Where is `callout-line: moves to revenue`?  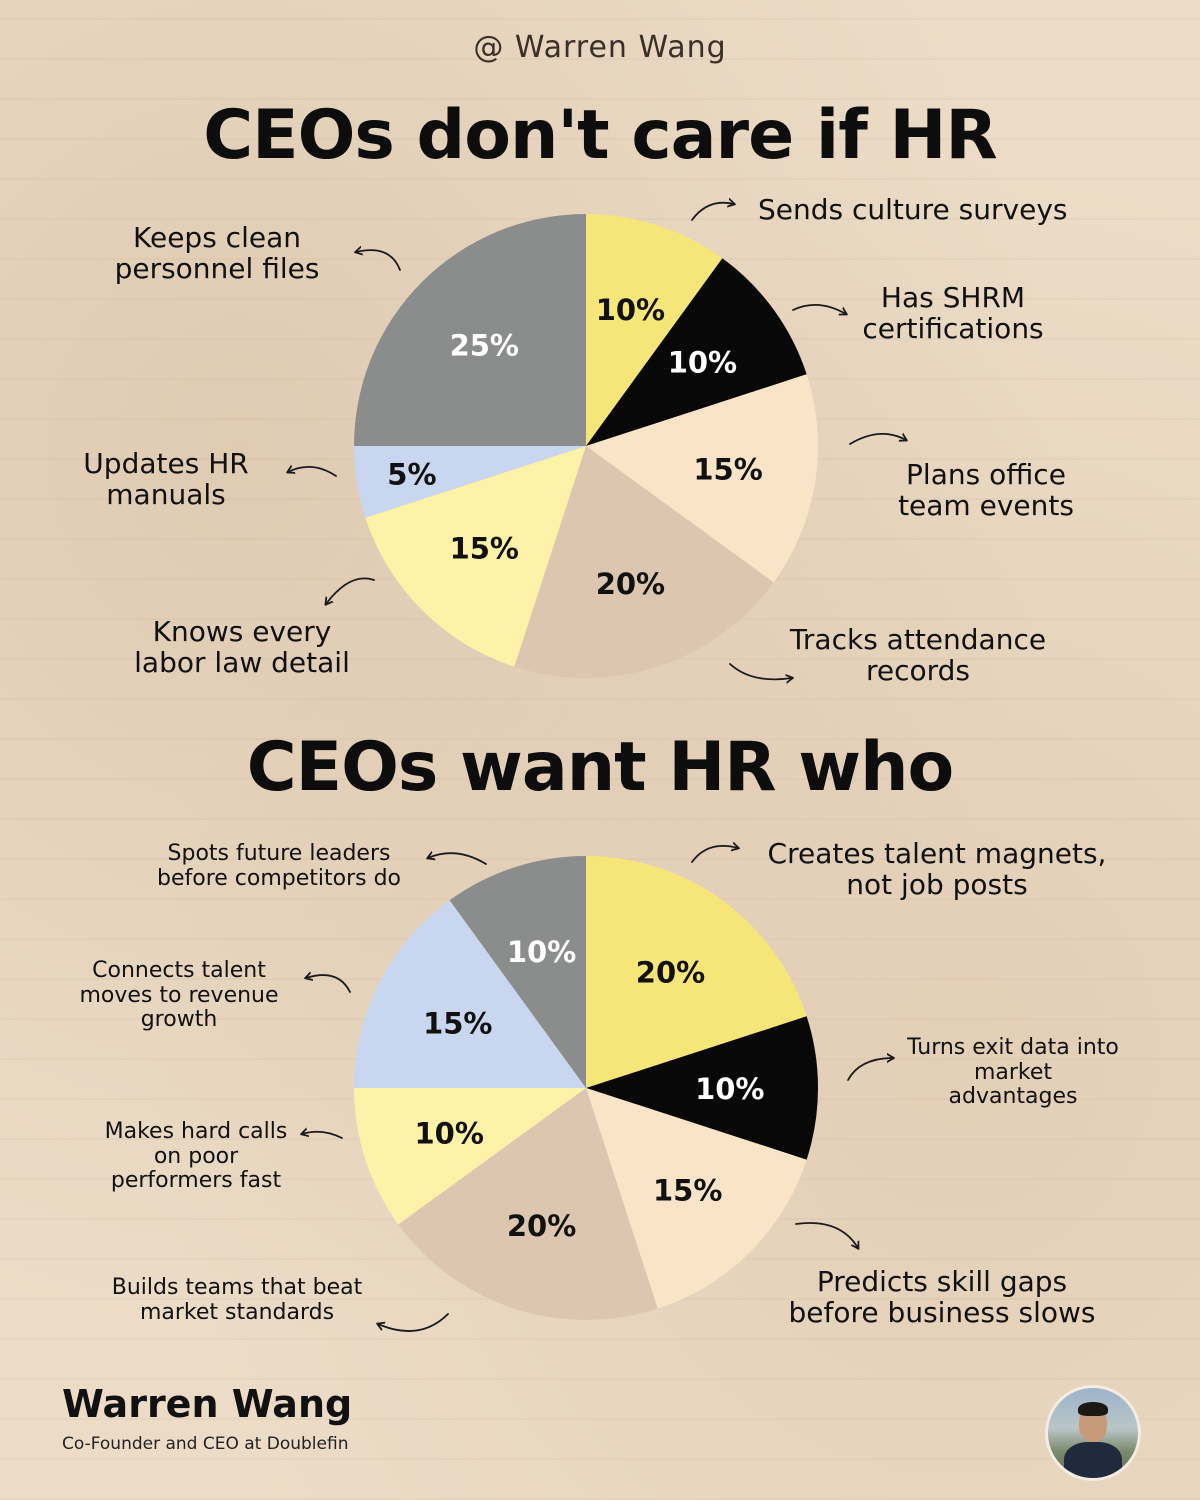 callout-line: moves to revenue is located at coordinates (179, 995).